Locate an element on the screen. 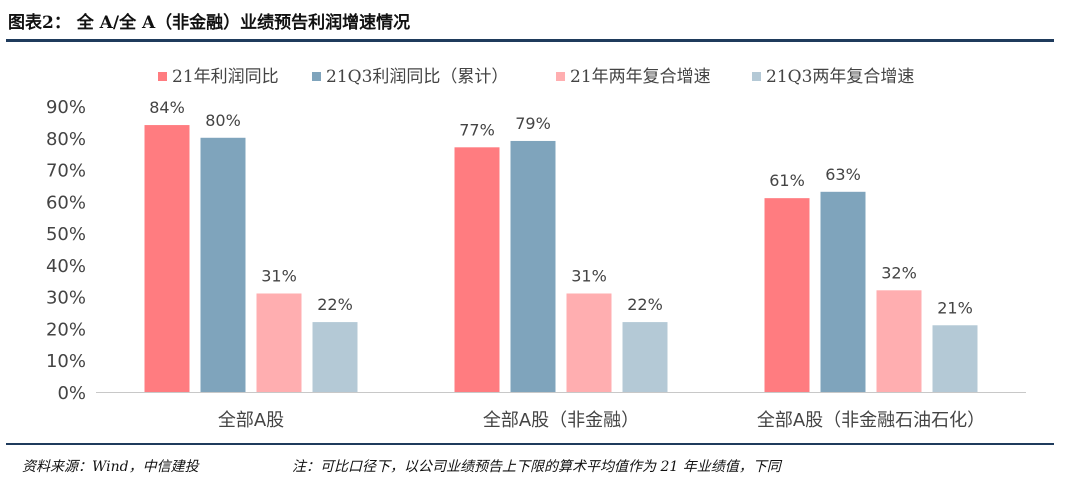 Image resolution: width=1080 pixels, height=488 pixels. y-tick-label: 60% is located at coordinates (66, 202).